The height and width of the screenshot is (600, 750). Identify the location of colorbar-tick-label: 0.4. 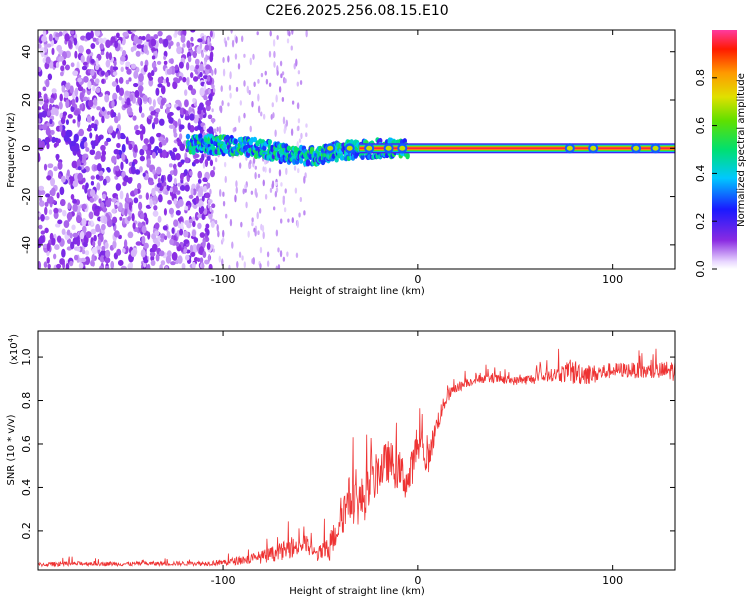
(700, 174).